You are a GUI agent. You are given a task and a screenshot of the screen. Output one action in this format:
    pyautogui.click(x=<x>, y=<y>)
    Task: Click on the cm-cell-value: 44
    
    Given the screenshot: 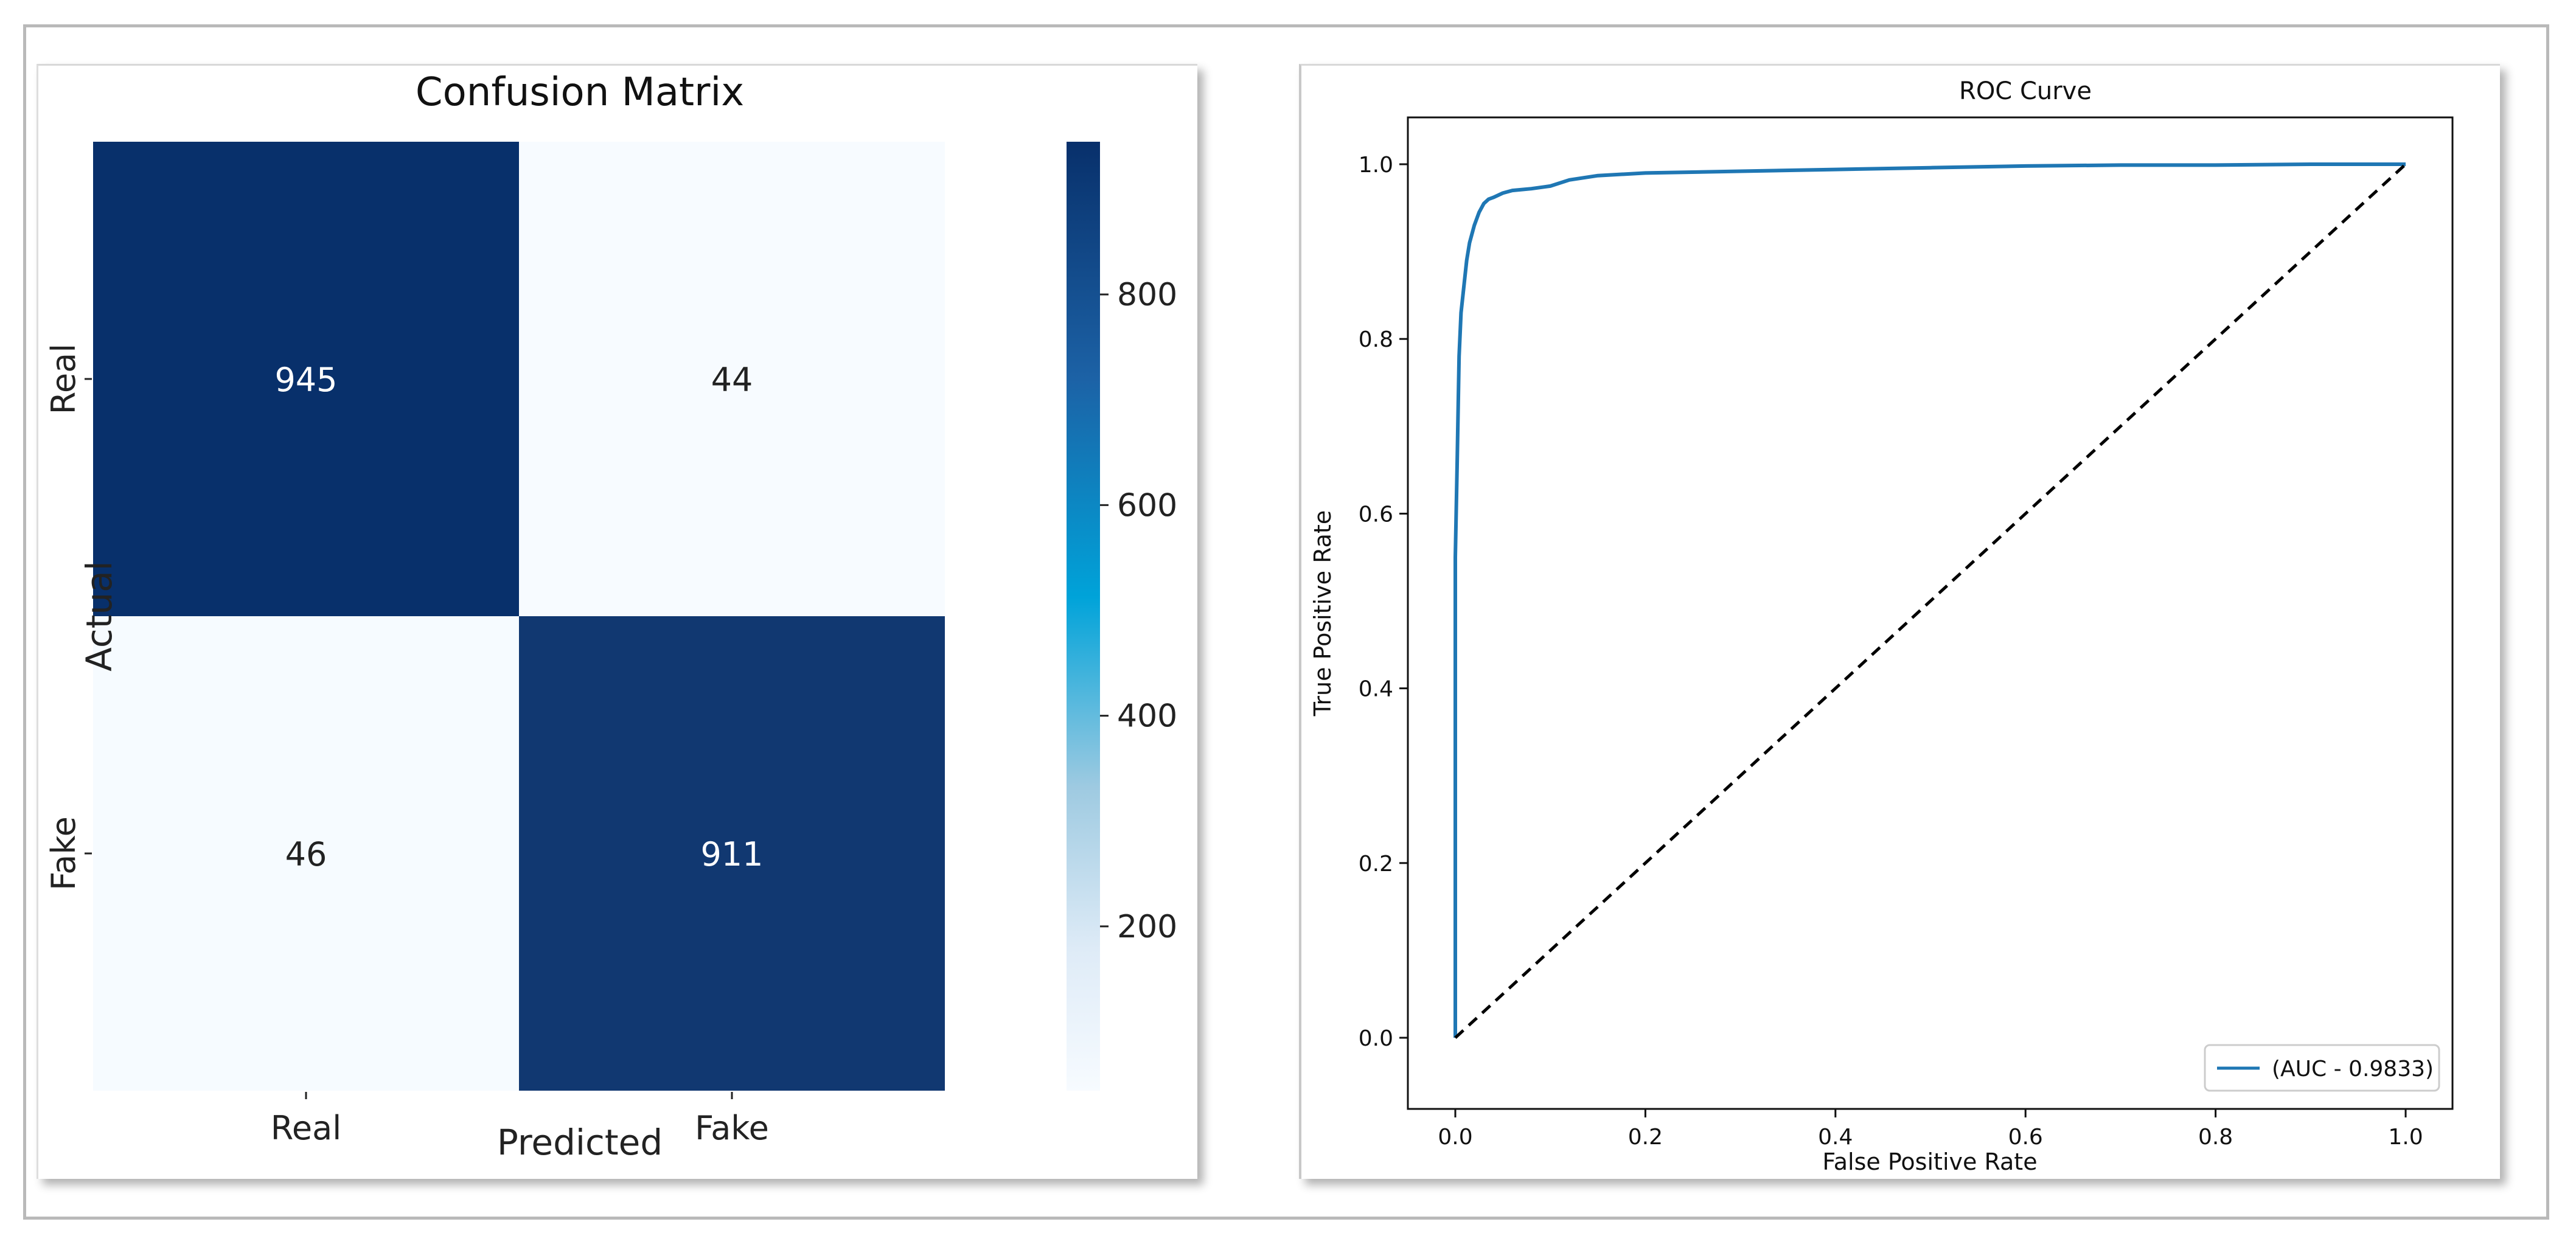 What is the action you would take?
    pyautogui.click(x=732, y=380)
    